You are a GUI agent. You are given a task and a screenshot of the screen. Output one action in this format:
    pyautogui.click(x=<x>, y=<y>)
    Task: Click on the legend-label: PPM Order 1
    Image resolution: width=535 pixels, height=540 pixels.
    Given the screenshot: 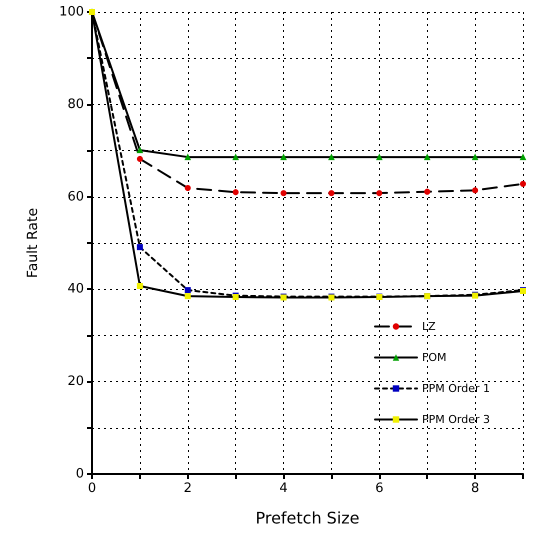 What is the action you would take?
    pyautogui.click(x=456, y=388)
    